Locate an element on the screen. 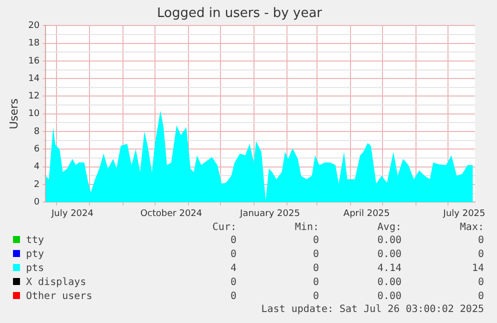 The width and height of the screenshot is (497, 323). y-tick-label: 16 is located at coordinates (34, 61).